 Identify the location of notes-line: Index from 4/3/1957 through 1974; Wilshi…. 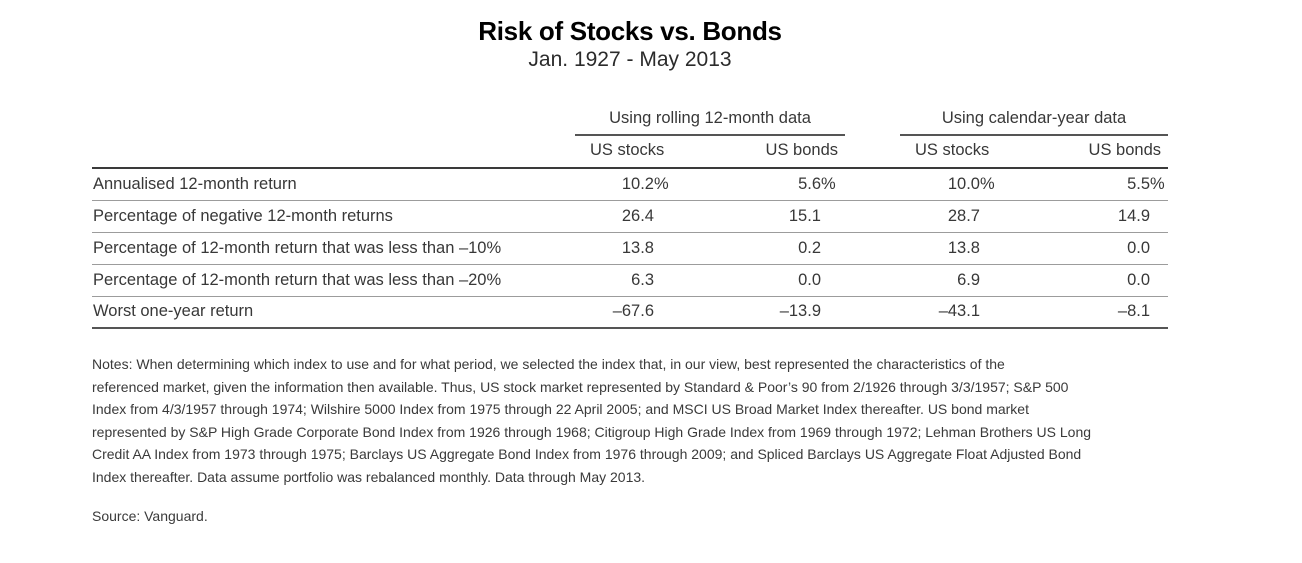
(560, 409).